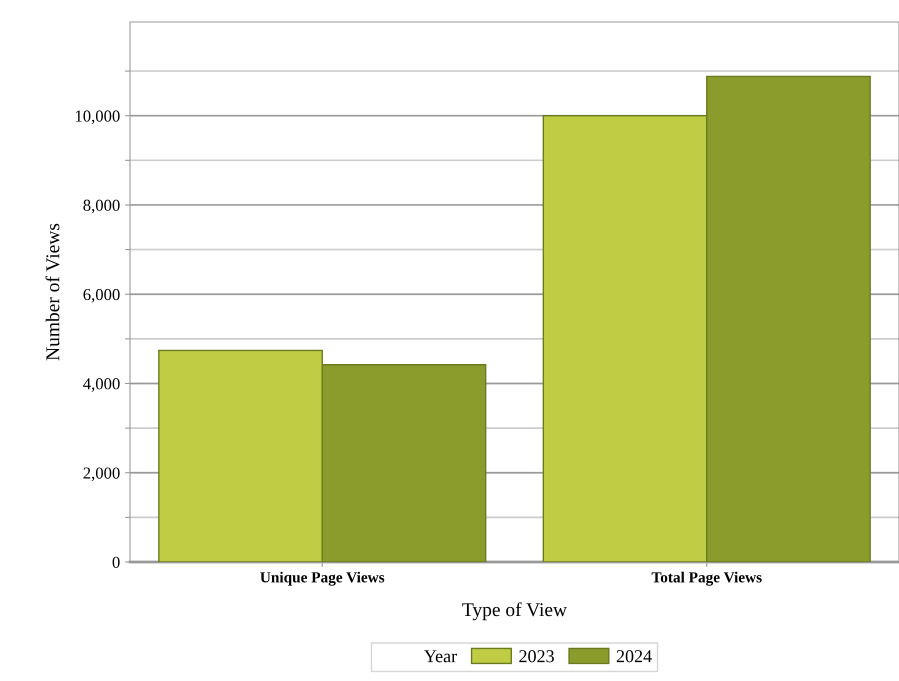 Image resolution: width=899 pixels, height=681 pixels. What do you see at coordinates (101, 385) in the screenshot?
I see `y-tick-label: 4,000` at bounding box center [101, 385].